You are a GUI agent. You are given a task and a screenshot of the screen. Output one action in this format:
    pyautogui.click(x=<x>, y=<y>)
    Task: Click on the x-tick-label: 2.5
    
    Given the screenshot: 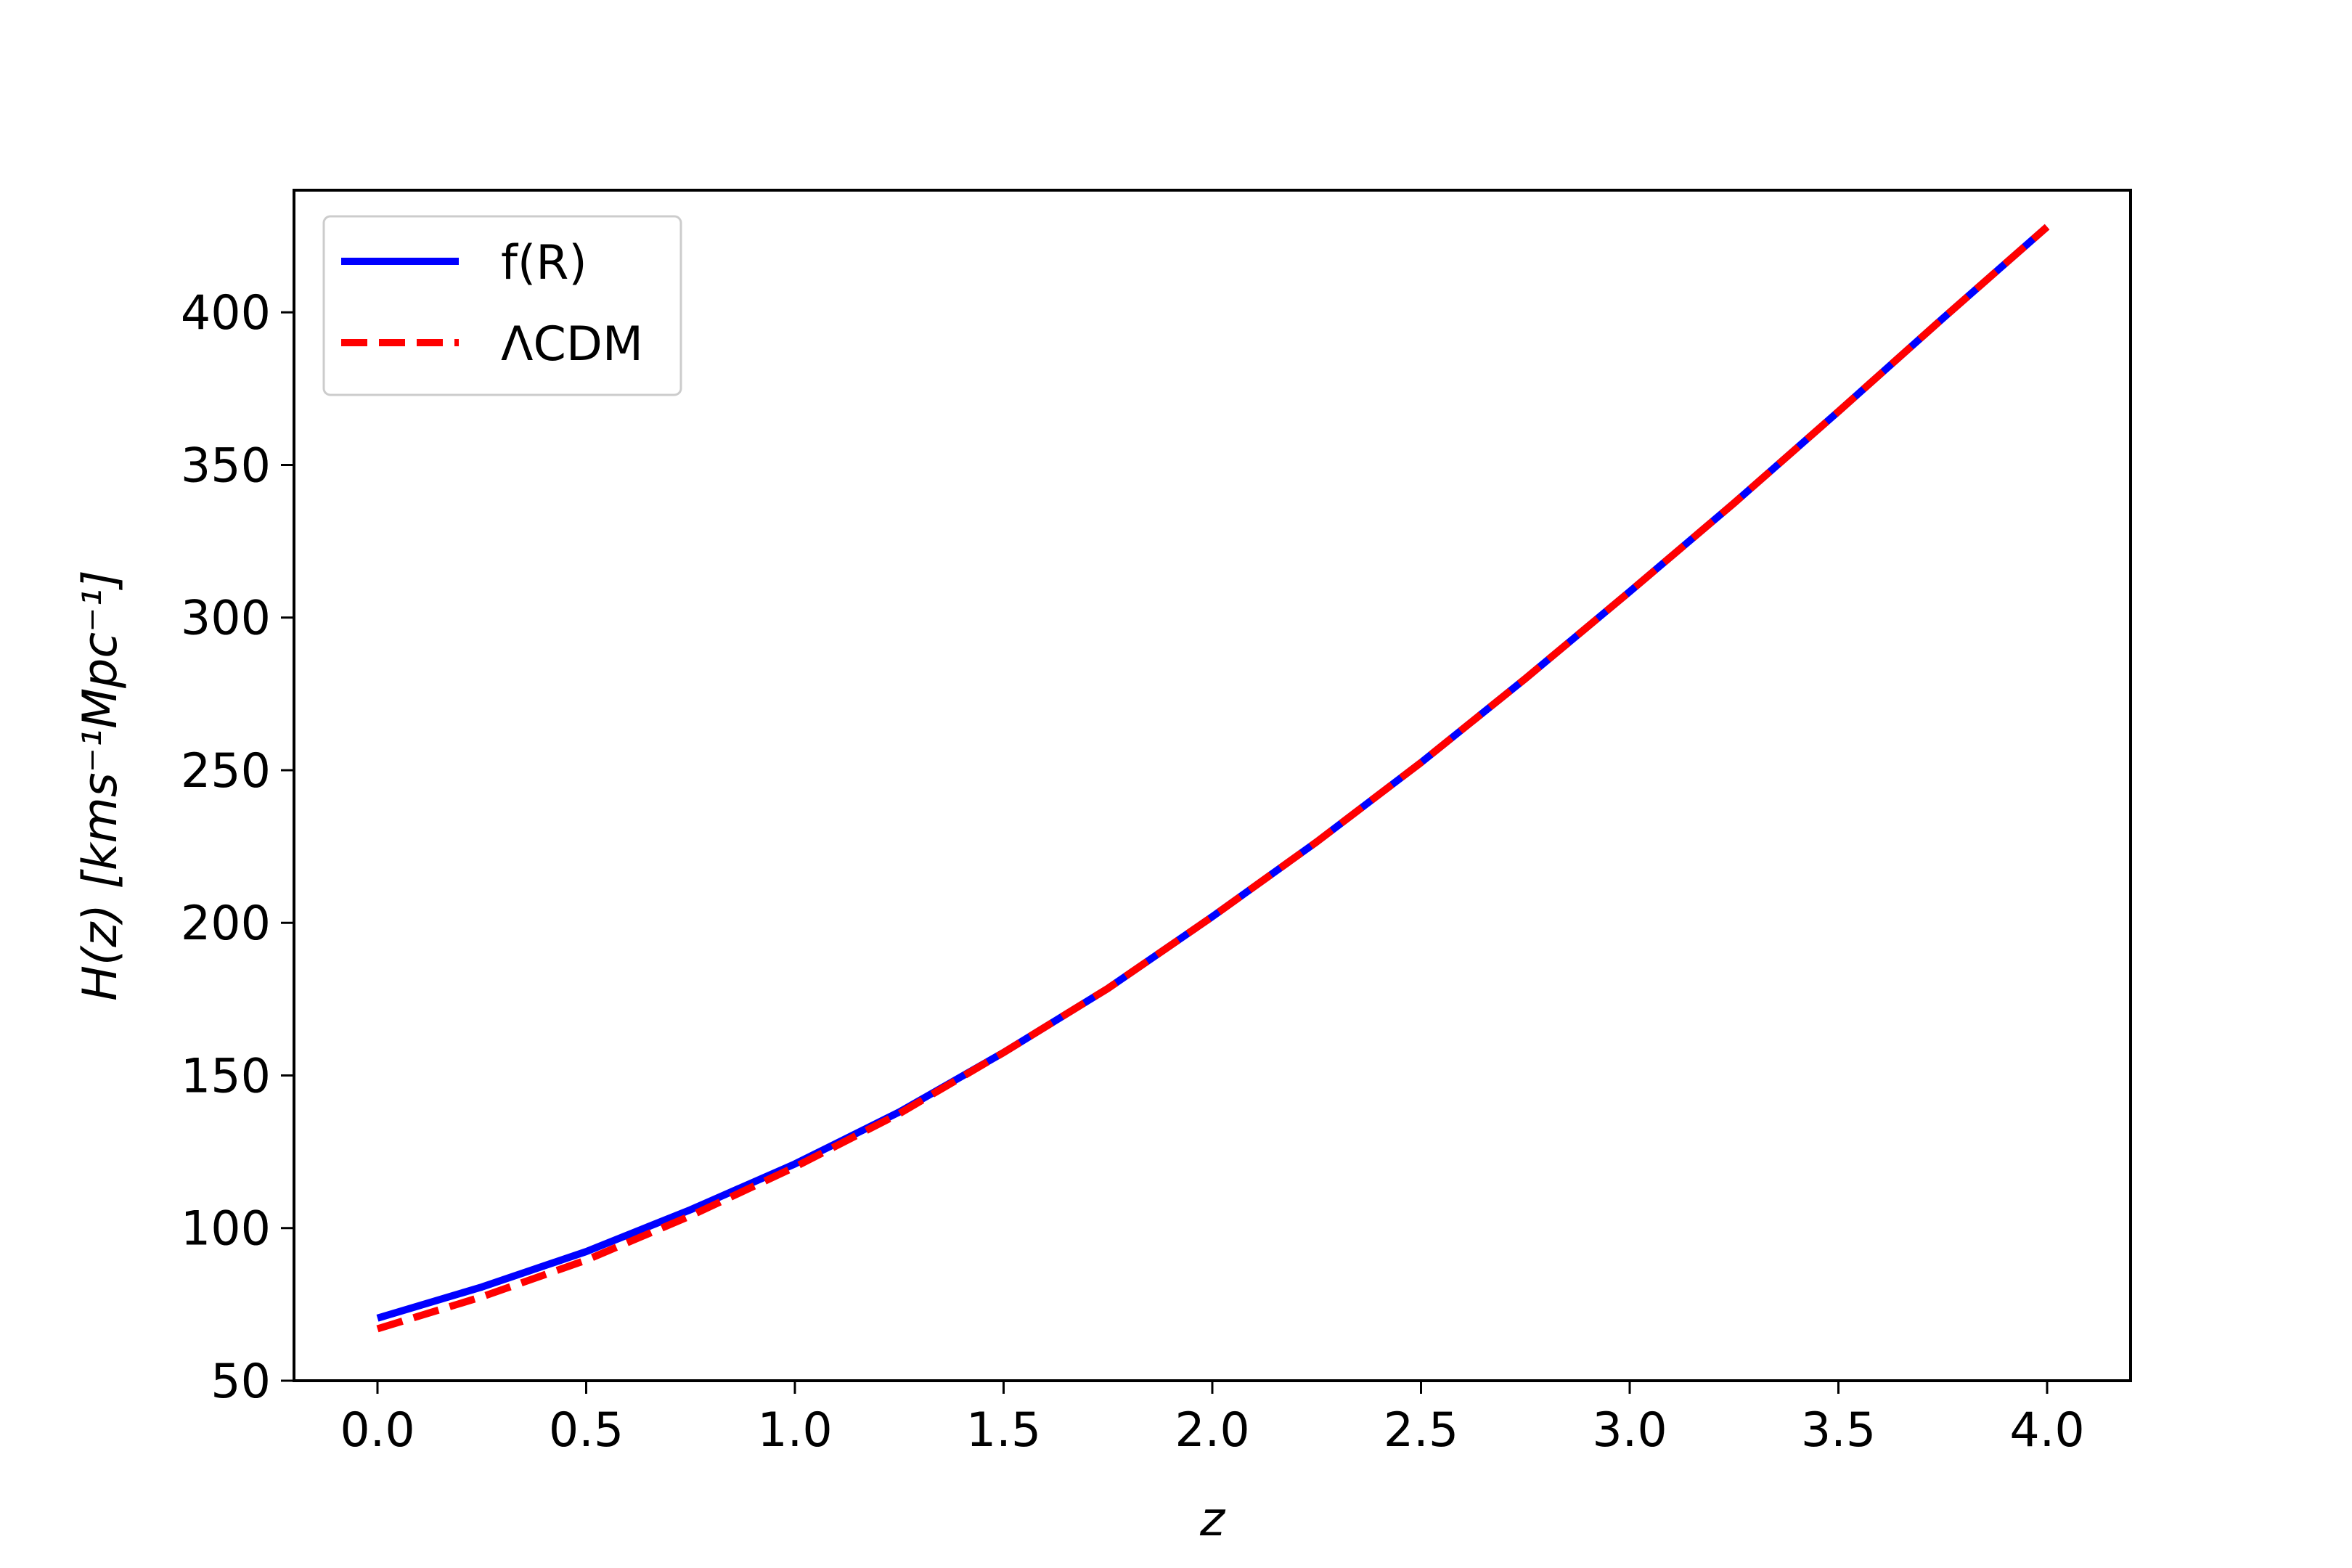 What is the action you would take?
    pyautogui.click(x=1421, y=1431)
    